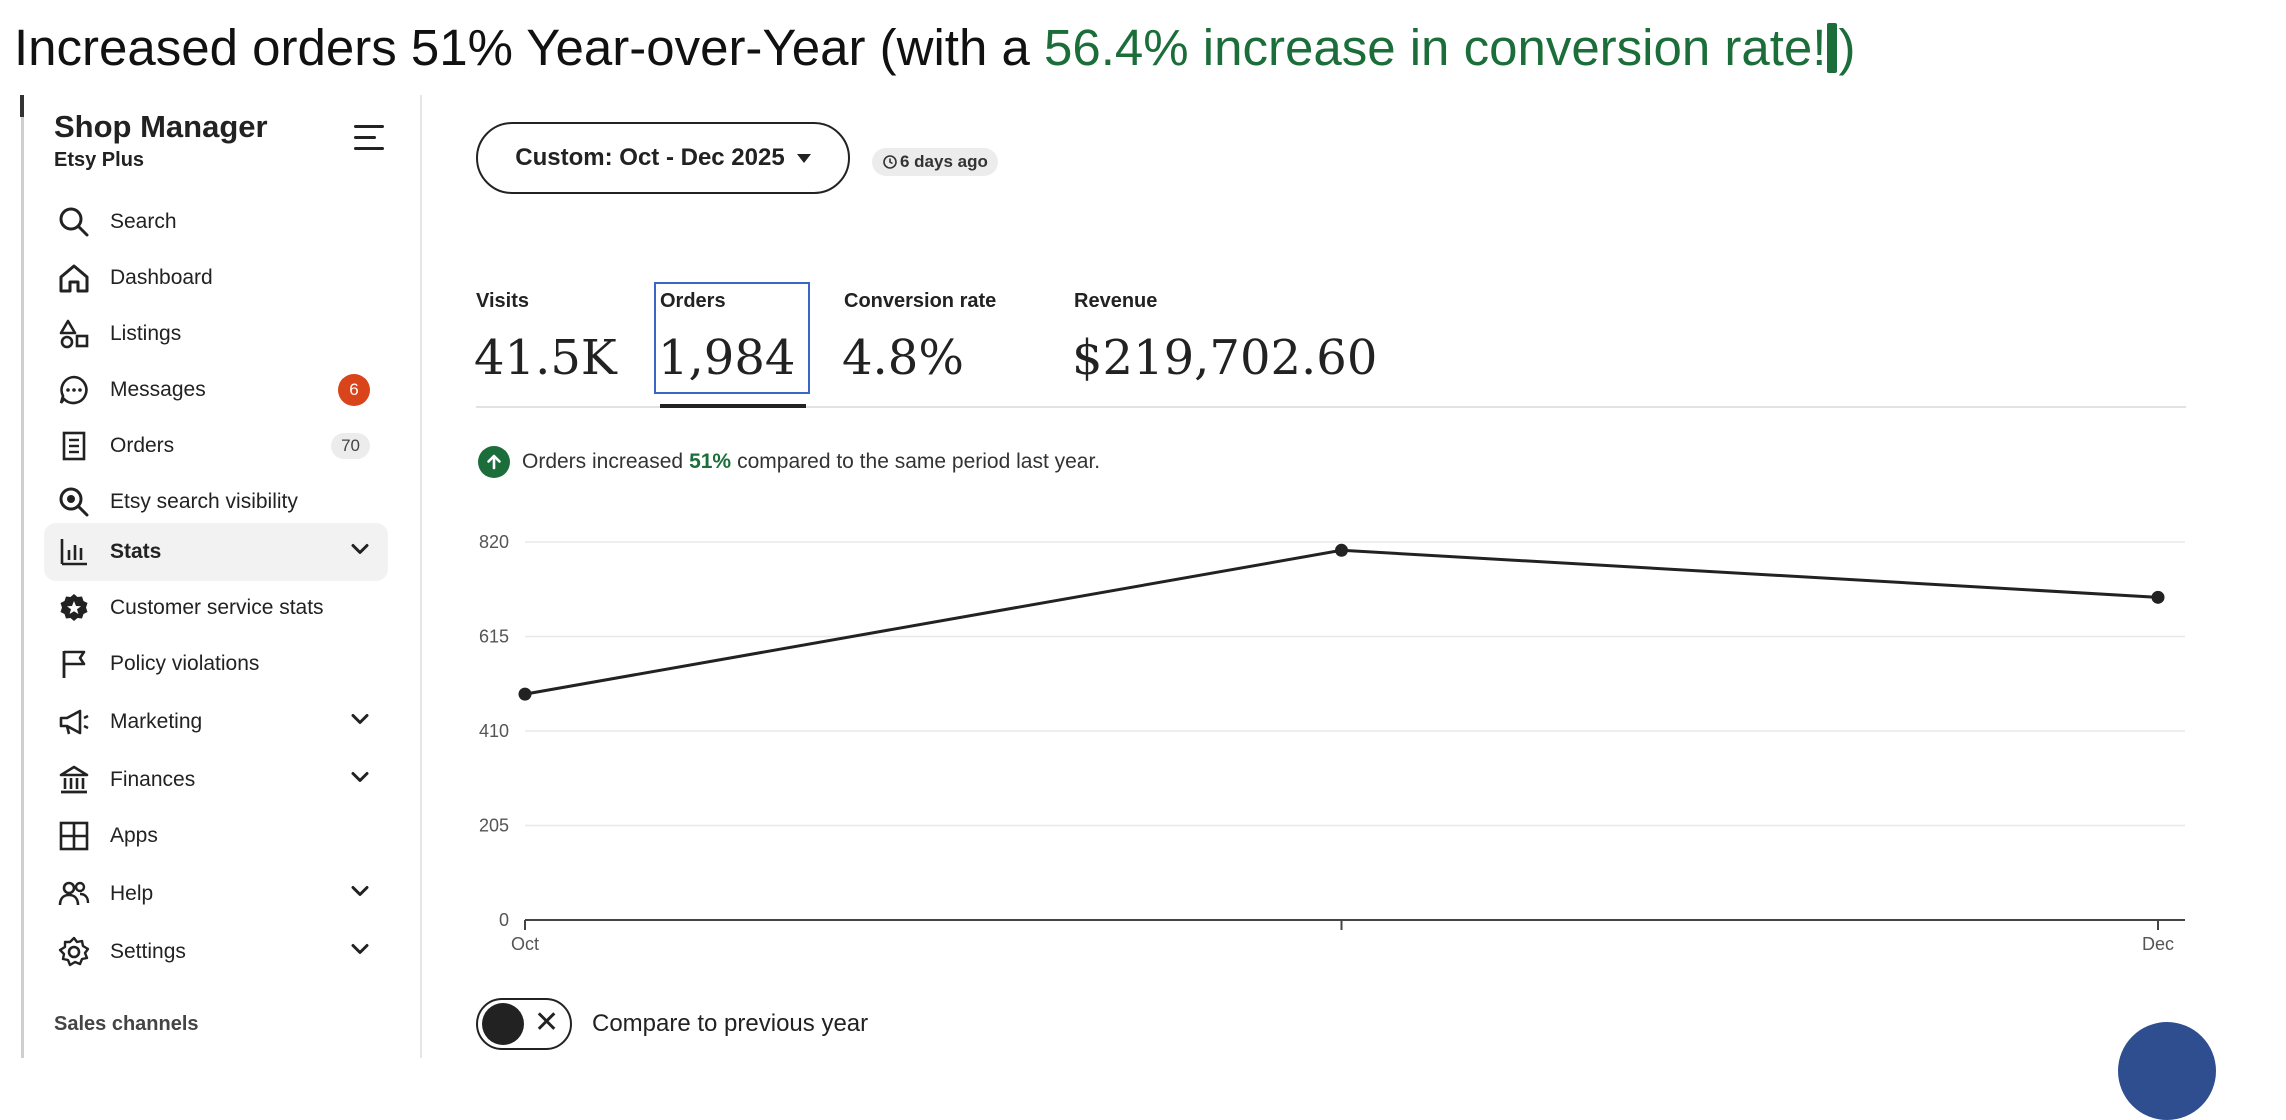 This screenshot has height=1120, width=2286. Describe the element at coordinates (142, 445) in the screenshot. I see `sidebar-item-label: Orders` at that location.